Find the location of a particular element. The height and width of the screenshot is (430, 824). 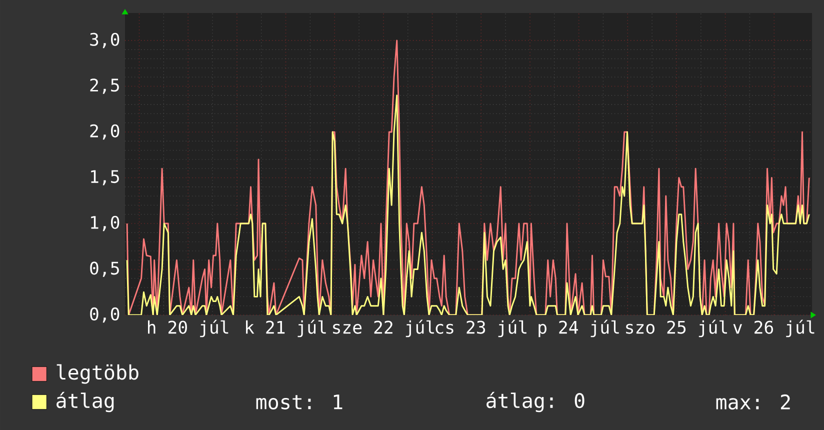

y-tick-label: 3,0 is located at coordinates (105, 40).